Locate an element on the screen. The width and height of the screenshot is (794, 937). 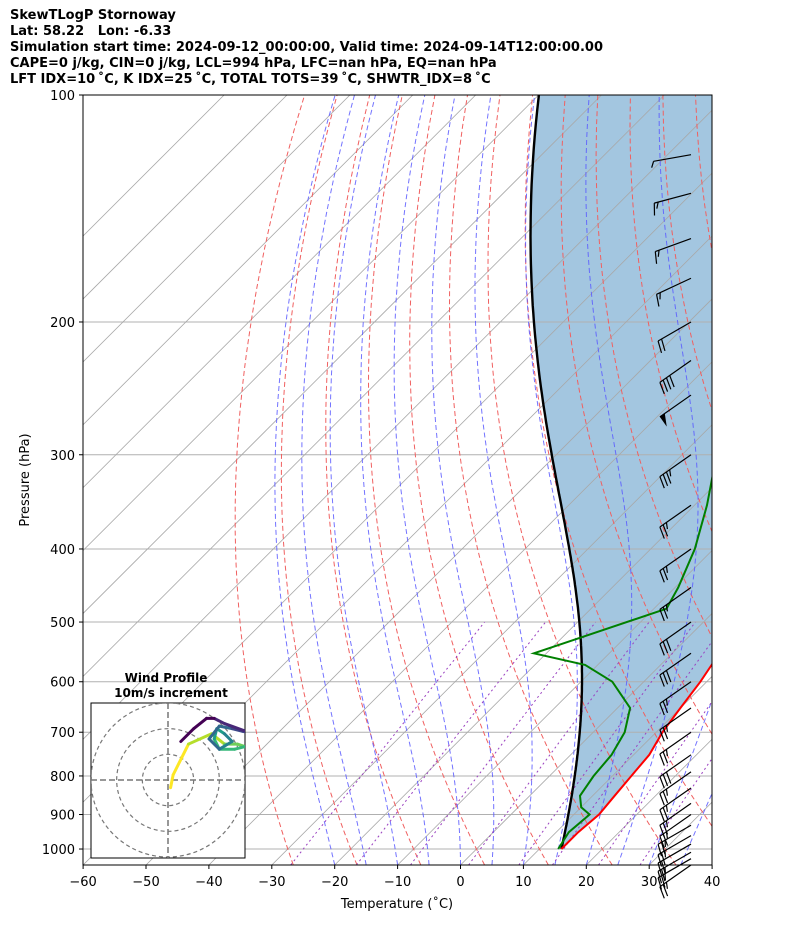
x-tick-label: −40 is located at coordinates (208, 882).